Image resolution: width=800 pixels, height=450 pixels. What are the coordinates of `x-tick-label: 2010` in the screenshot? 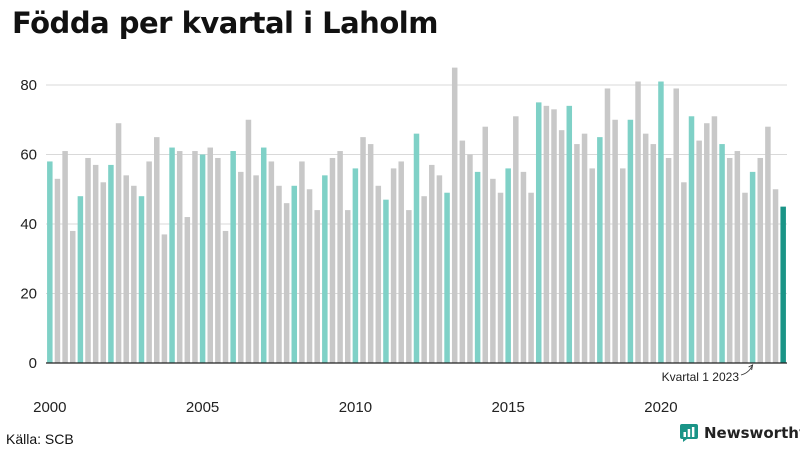 It's located at (355, 407).